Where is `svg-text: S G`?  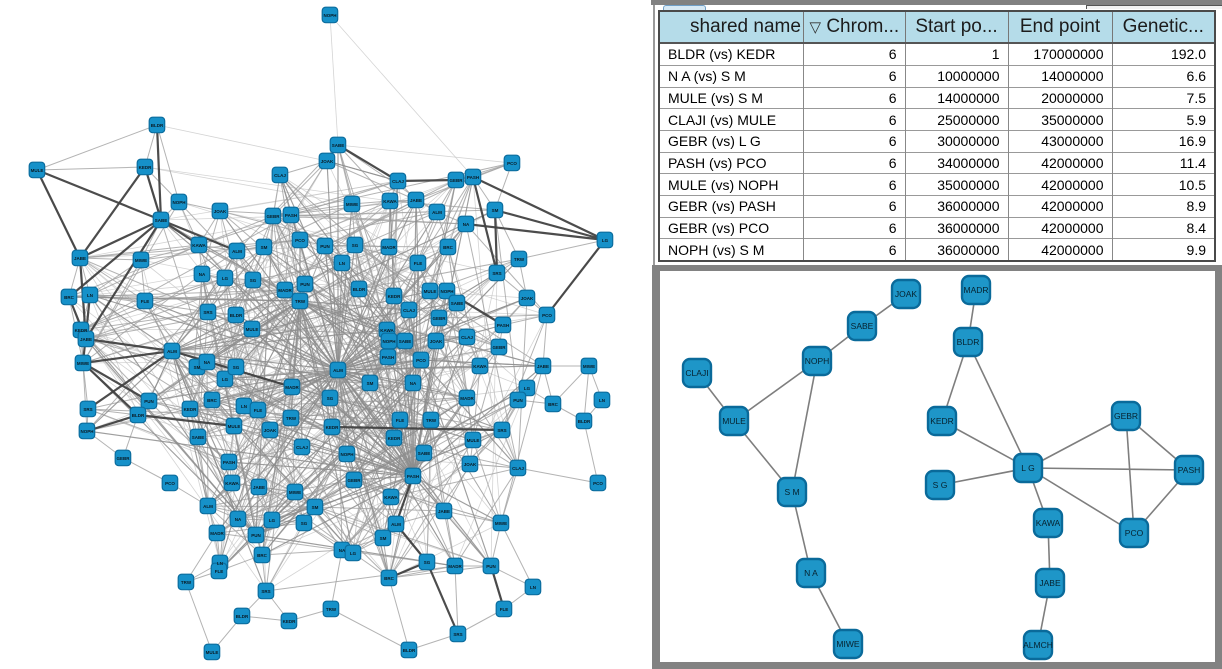 svg-text: S G is located at coordinates (940, 485).